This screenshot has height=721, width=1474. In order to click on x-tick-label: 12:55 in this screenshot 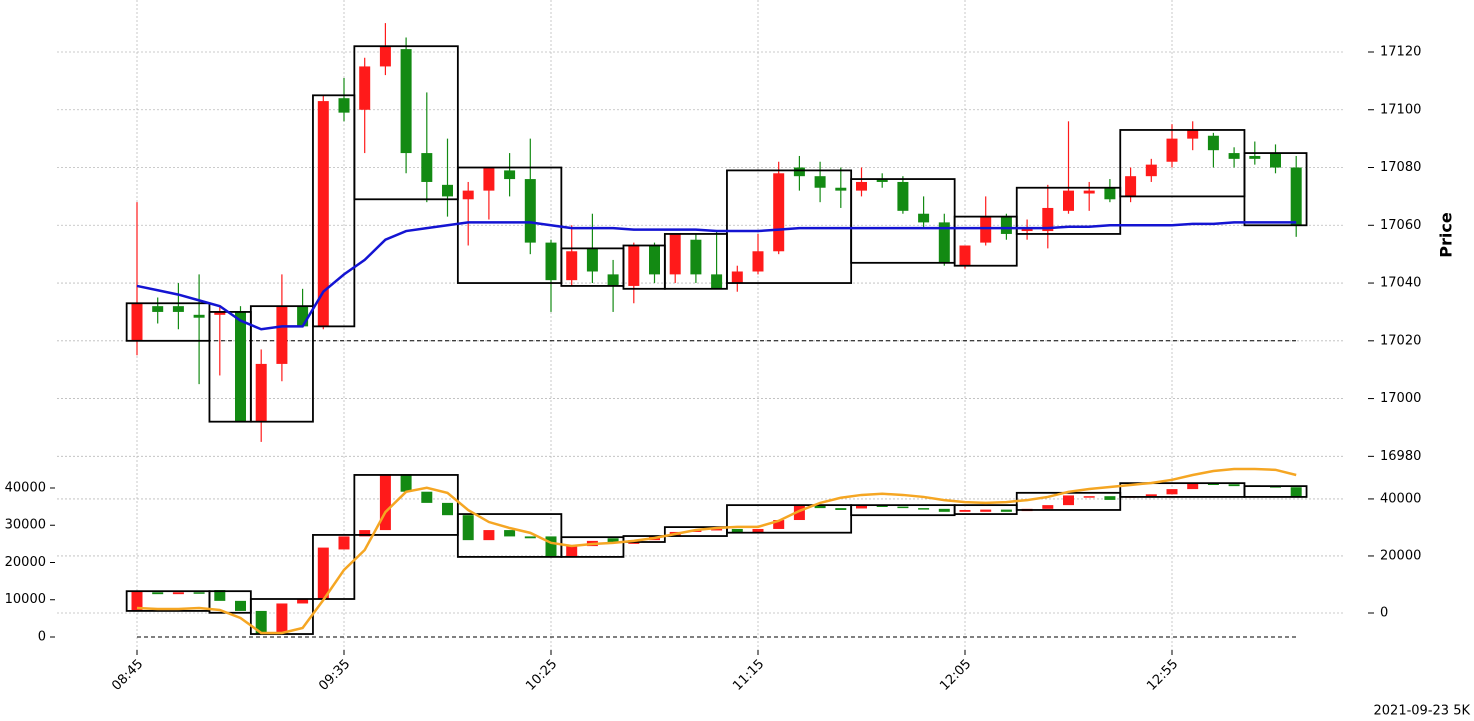, I will do `click(1162, 675)`.